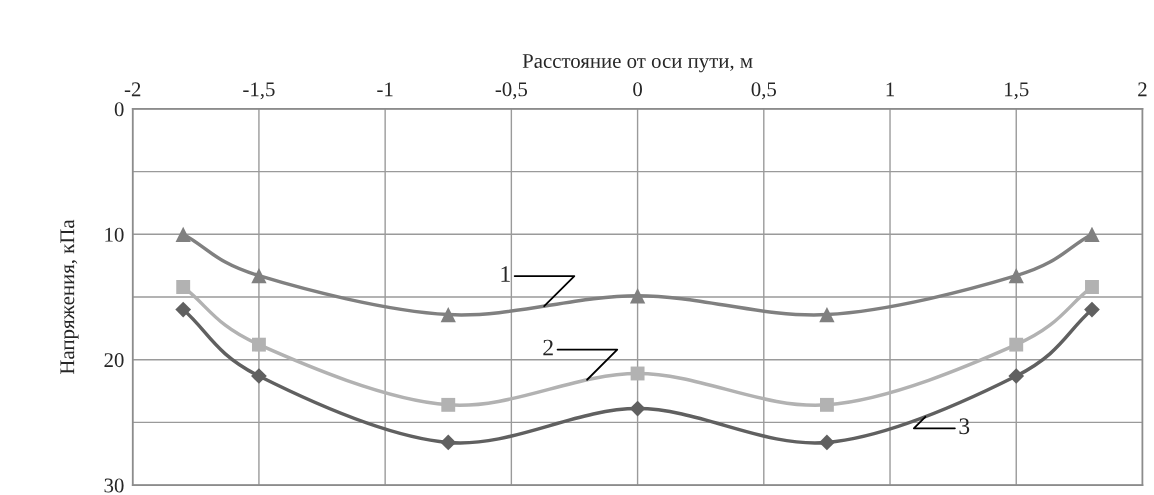  What do you see at coordinates (964, 426) in the screenshot?
I see `series-label: 3` at bounding box center [964, 426].